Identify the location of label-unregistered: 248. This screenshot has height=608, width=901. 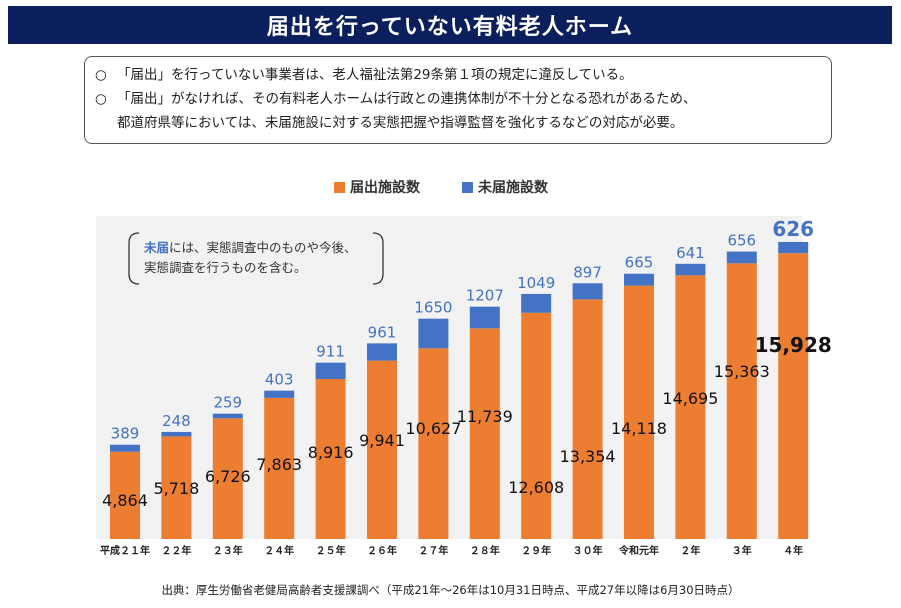
(176, 421).